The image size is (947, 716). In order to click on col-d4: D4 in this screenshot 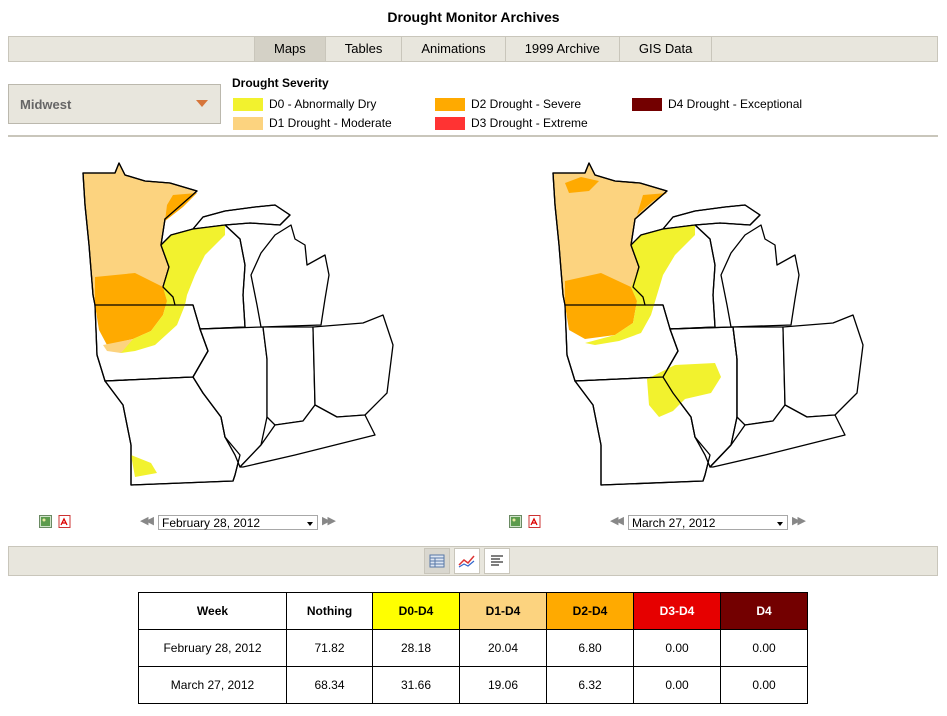, I will do `click(764, 611)`.